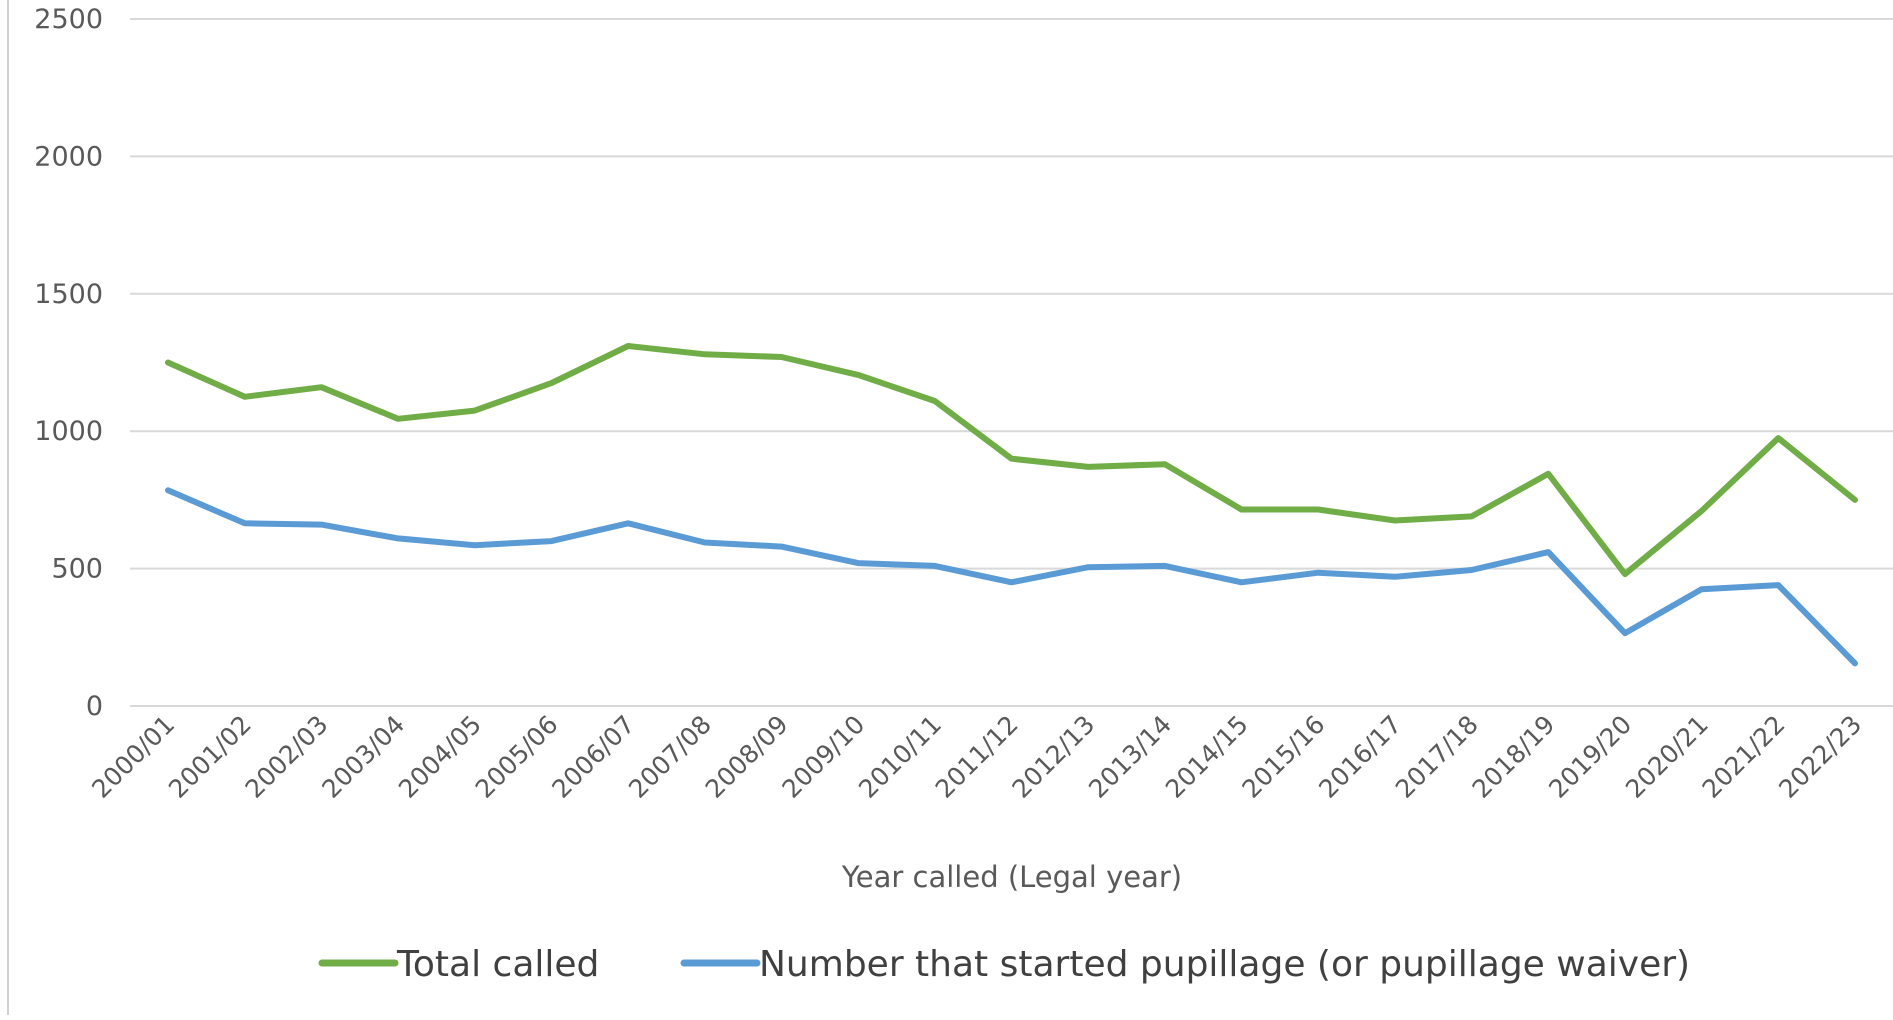 This screenshot has width=1893, height=1020. What do you see at coordinates (1744, 757) in the screenshot?
I see `x-tick-label: 2021/22` at bounding box center [1744, 757].